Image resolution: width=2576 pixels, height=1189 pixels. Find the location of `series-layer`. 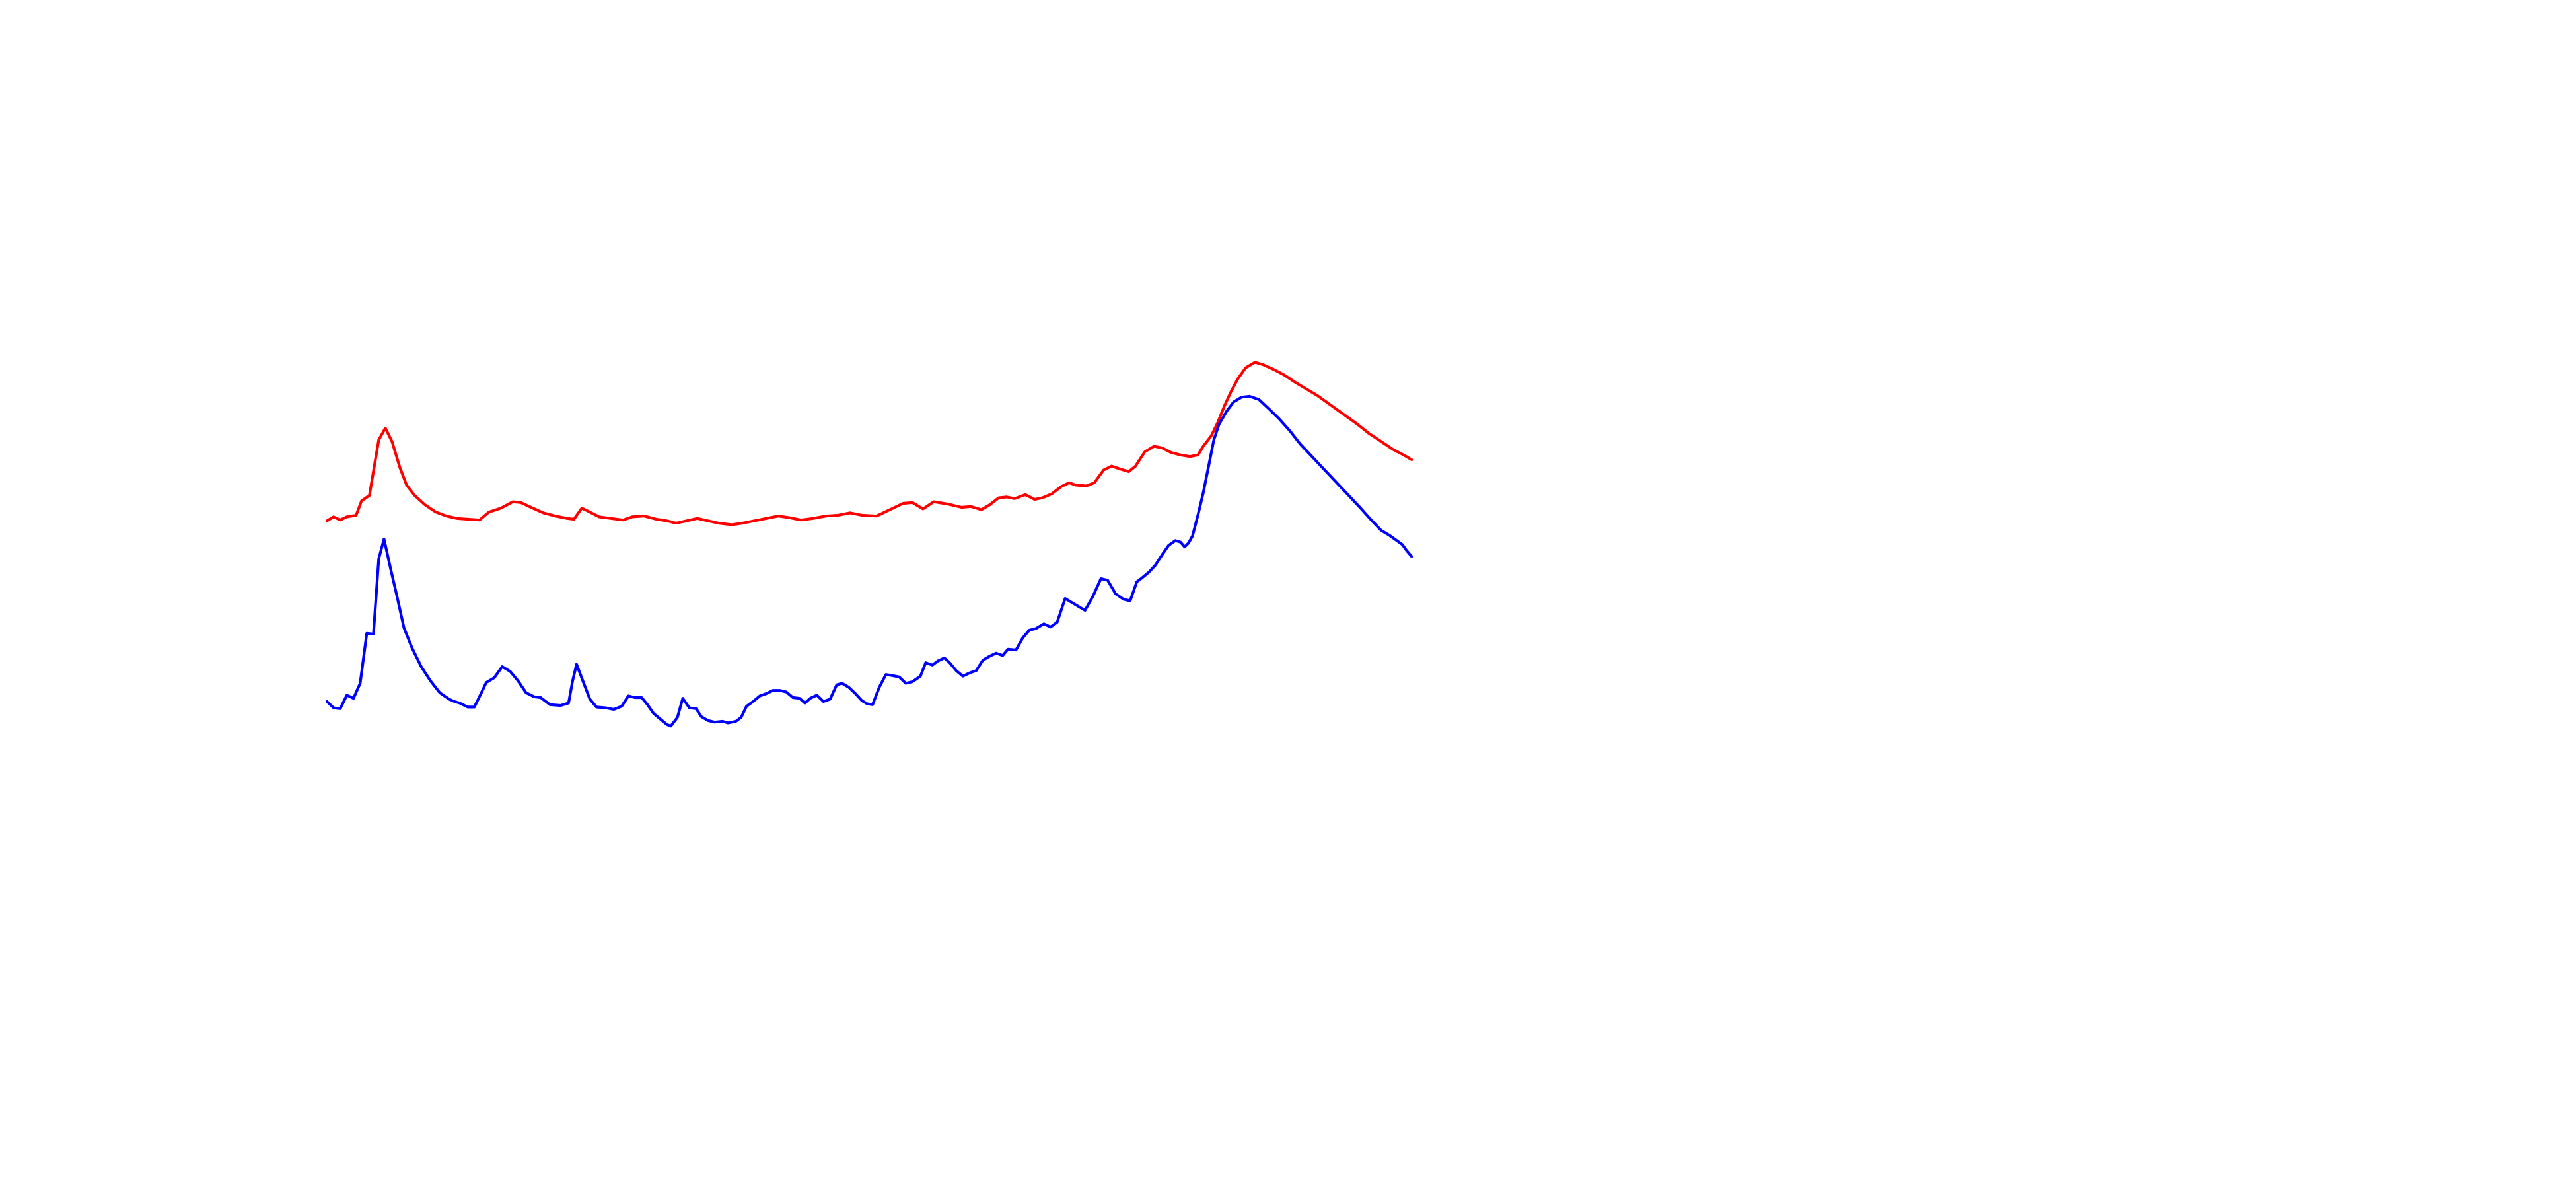

series-layer is located at coordinates (869, 544).